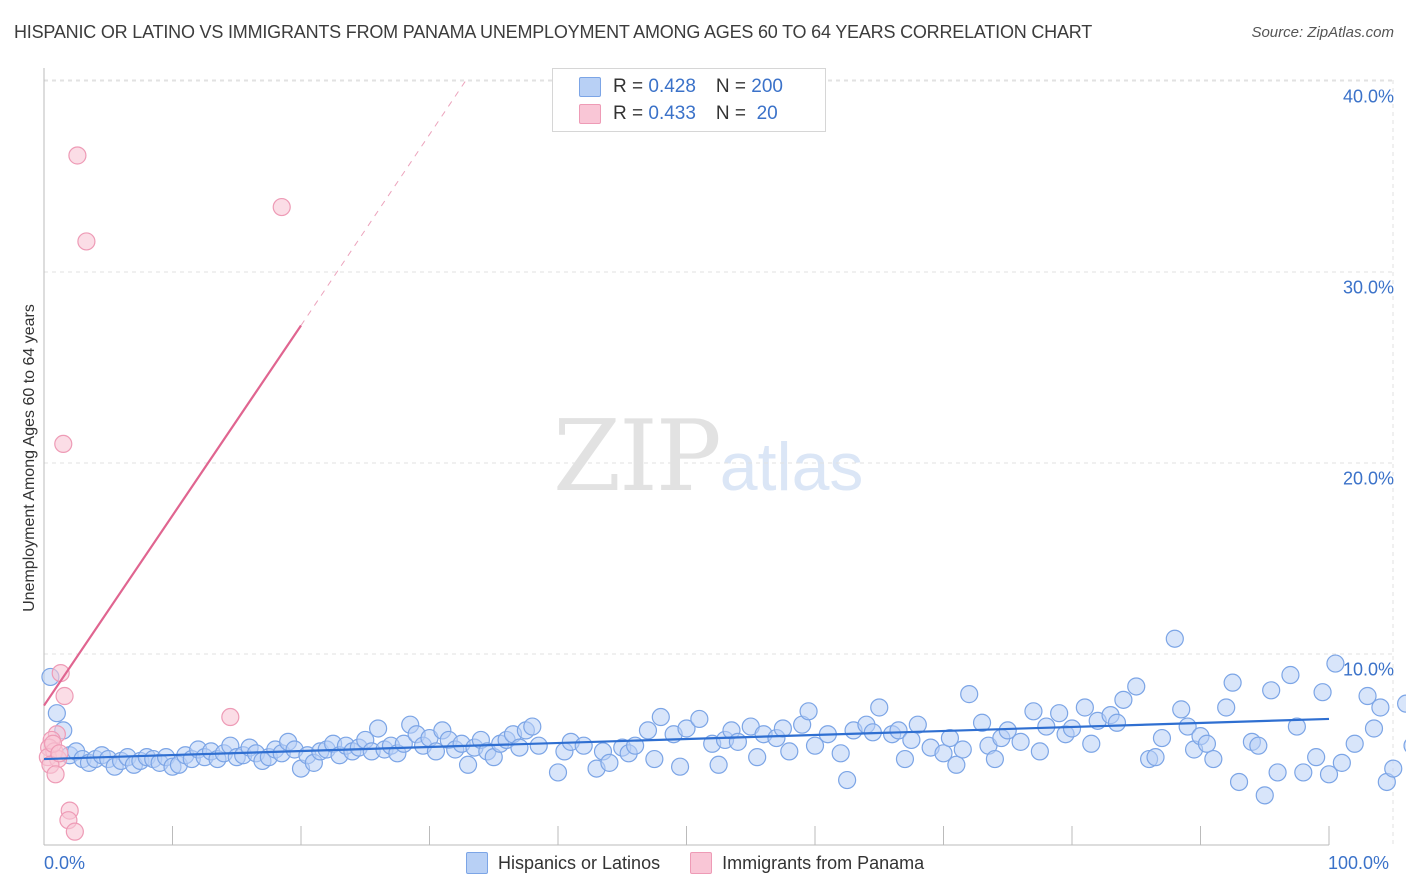 This screenshot has width=1406, height=892. Describe the element at coordinates (1368, 669) in the screenshot. I see `y-tick-label-10: 10.0%` at that location.